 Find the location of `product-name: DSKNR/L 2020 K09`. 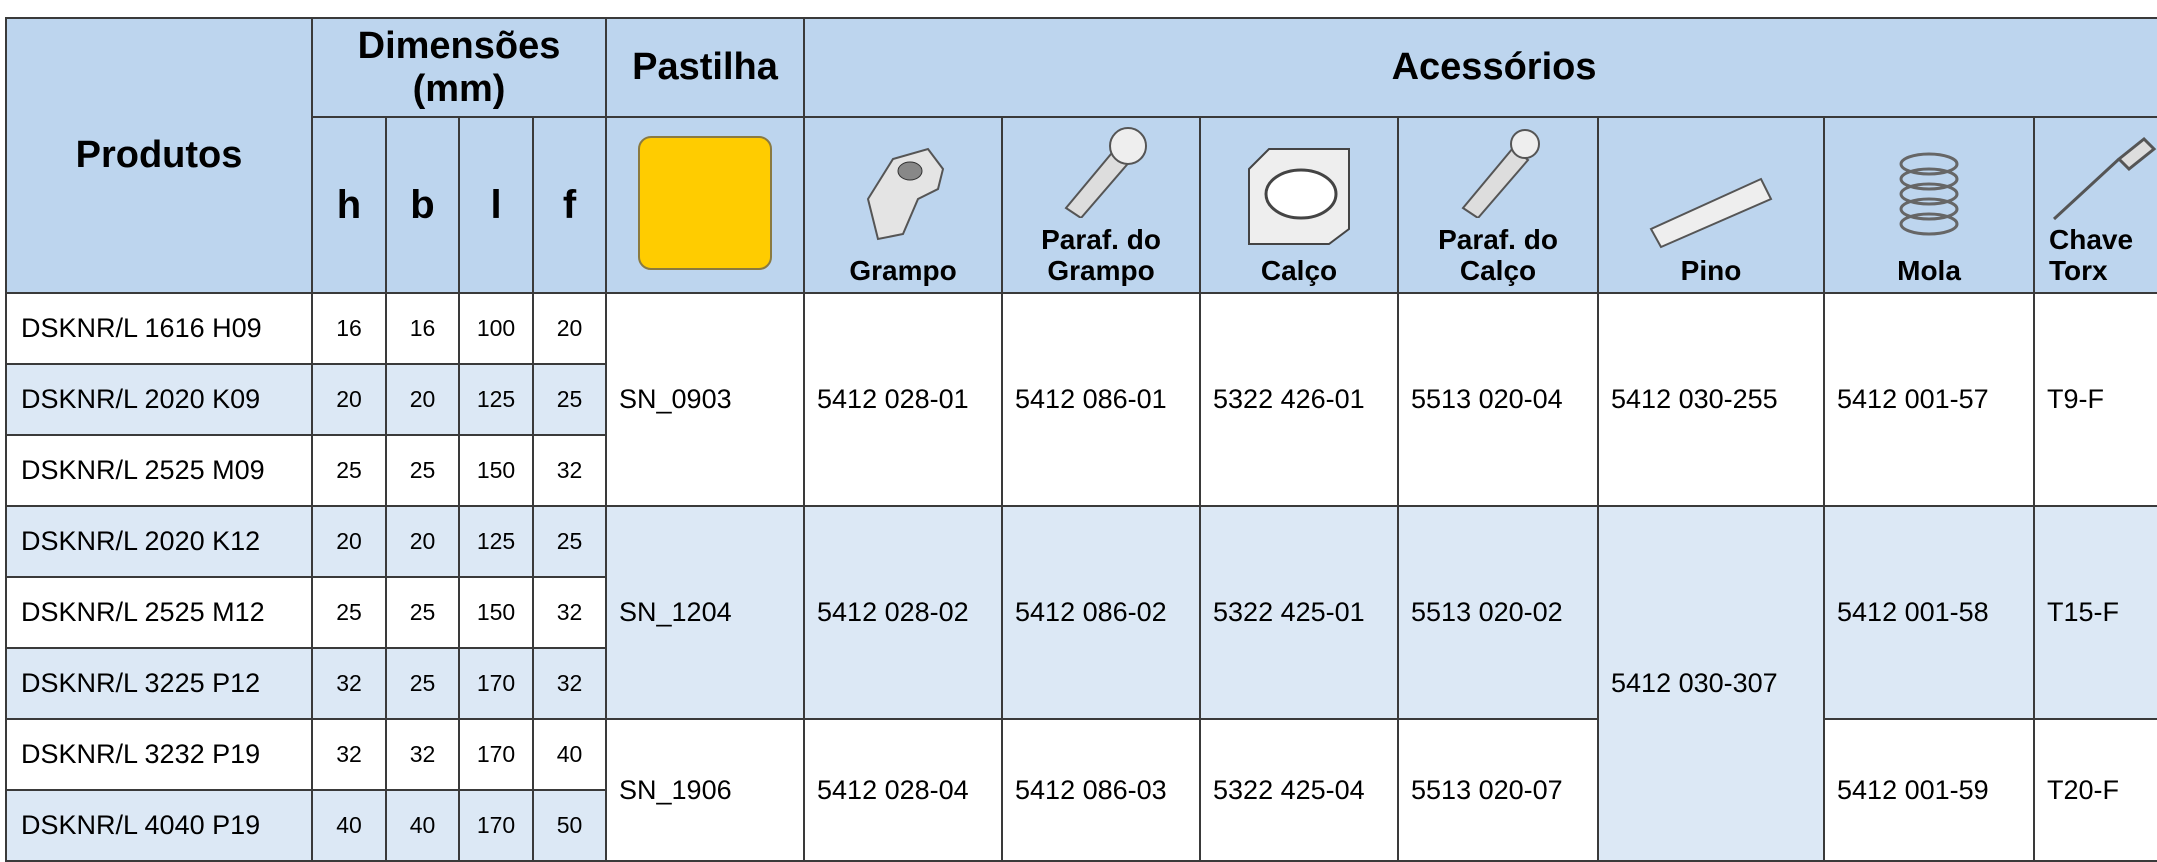

product-name: DSKNR/L 2020 K09 is located at coordinates (159, 399).